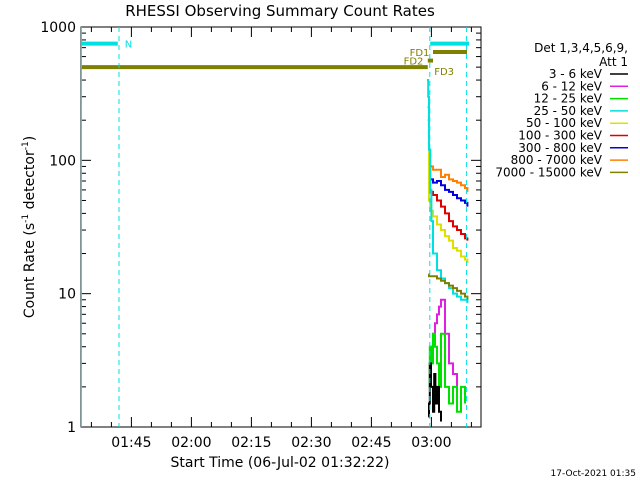 This screenshot has width=640, height=480. Describe the element at coordinates (191, 443) in the screenshot. I see `x-tick-label-1: 02:00` at that location.